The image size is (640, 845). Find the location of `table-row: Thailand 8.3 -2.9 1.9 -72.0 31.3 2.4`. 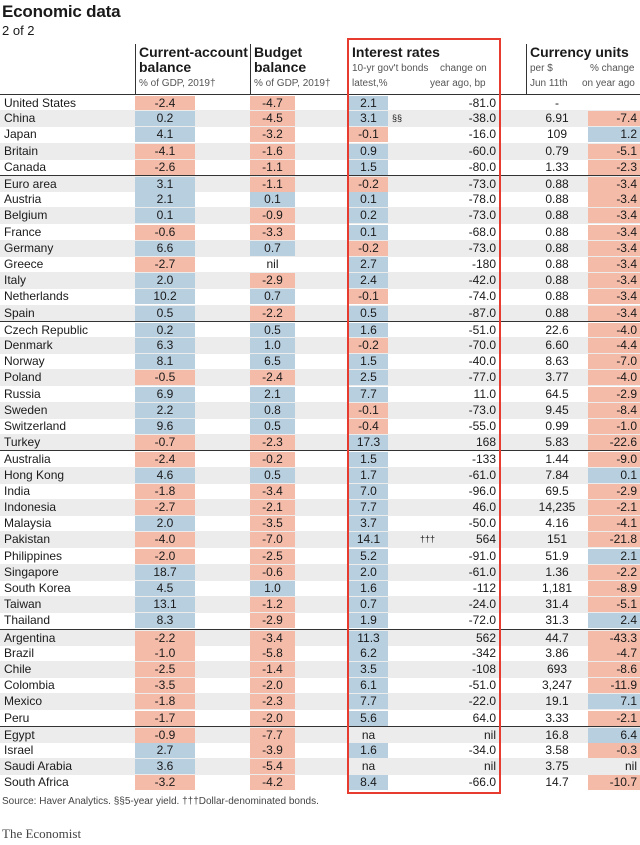

table-row: Thailand 8.3 -2.9 1.9 -72.0 31.3 2.4 is located at coordinates (320, 620).